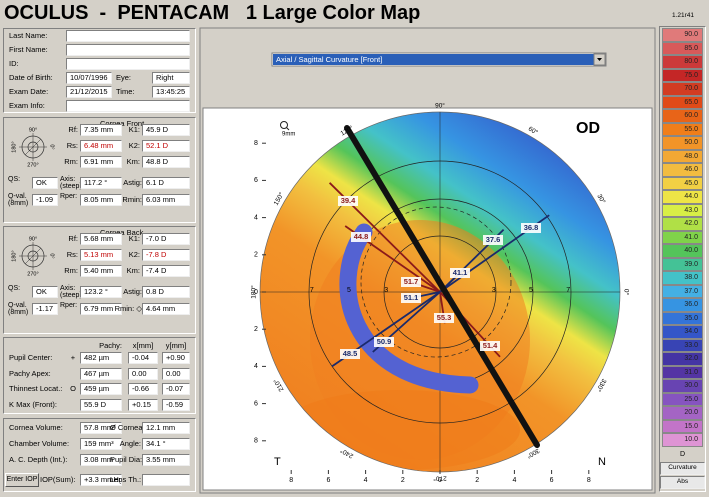  What do you see at coordinates (682, 305) in the screenshot?
I see `scale-step: 36.0` at bounding box center [682, 305].